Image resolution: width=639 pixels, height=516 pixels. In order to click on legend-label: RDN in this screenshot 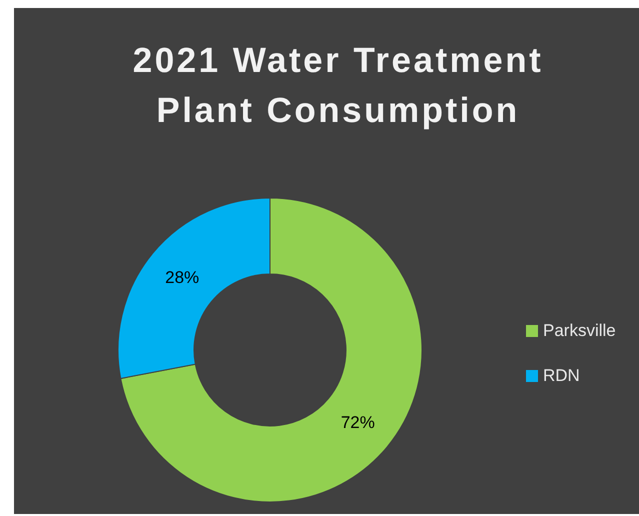, I will do `click(561, 376)`.